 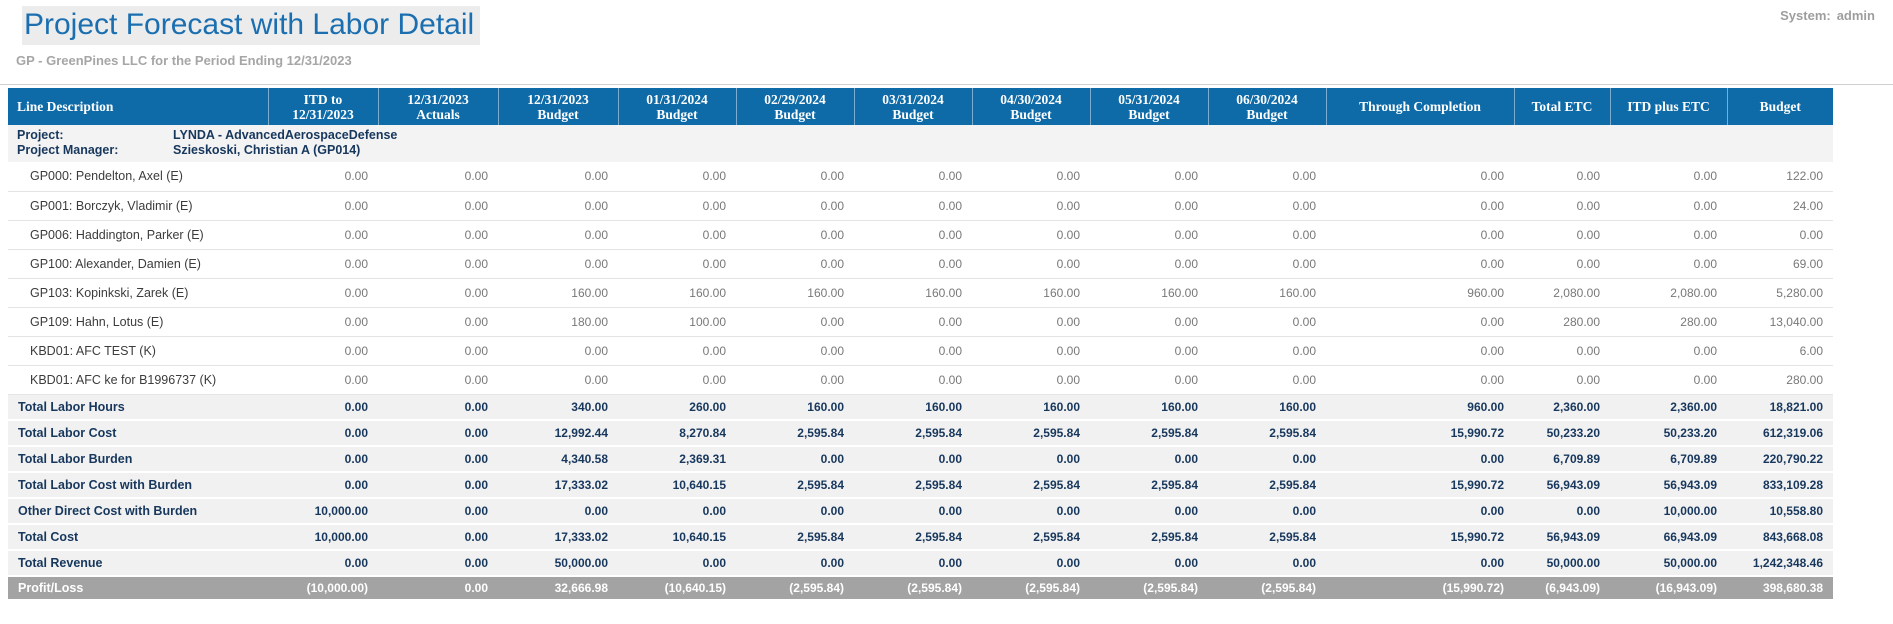 What do you see at coordinates (138, 206) in the screenshot?
I see `row-label: GP001: Borczyk, Vladimir (E)` at bounding box center [138, 206].